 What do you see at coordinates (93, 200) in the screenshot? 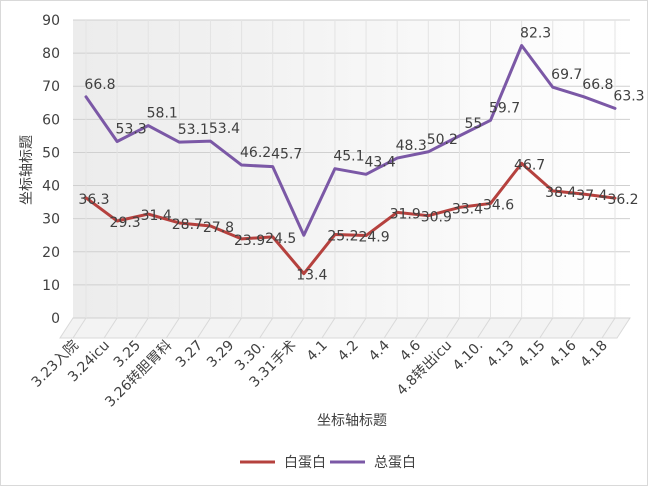
I see `data-label: 36.3` at bounding box center [93, 200].